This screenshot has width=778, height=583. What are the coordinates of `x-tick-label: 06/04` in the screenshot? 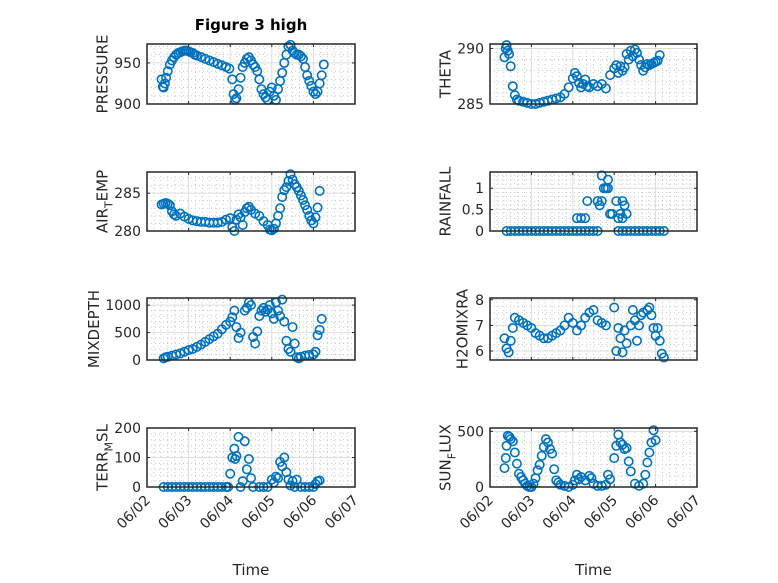 It's located at (217, 512).